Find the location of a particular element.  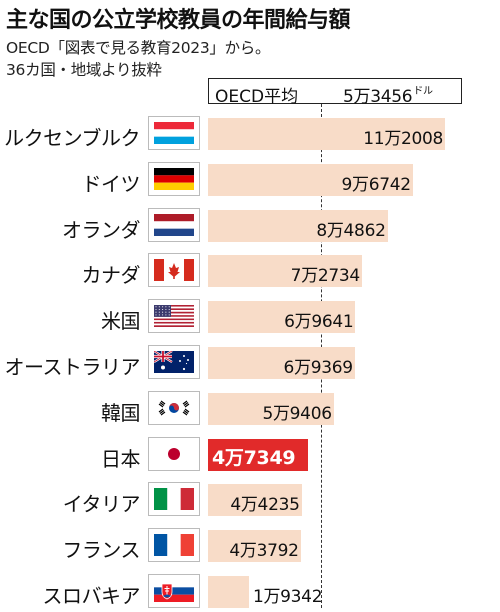

bar-row: フランス 4万3792 is located at coordinates (250, 546).